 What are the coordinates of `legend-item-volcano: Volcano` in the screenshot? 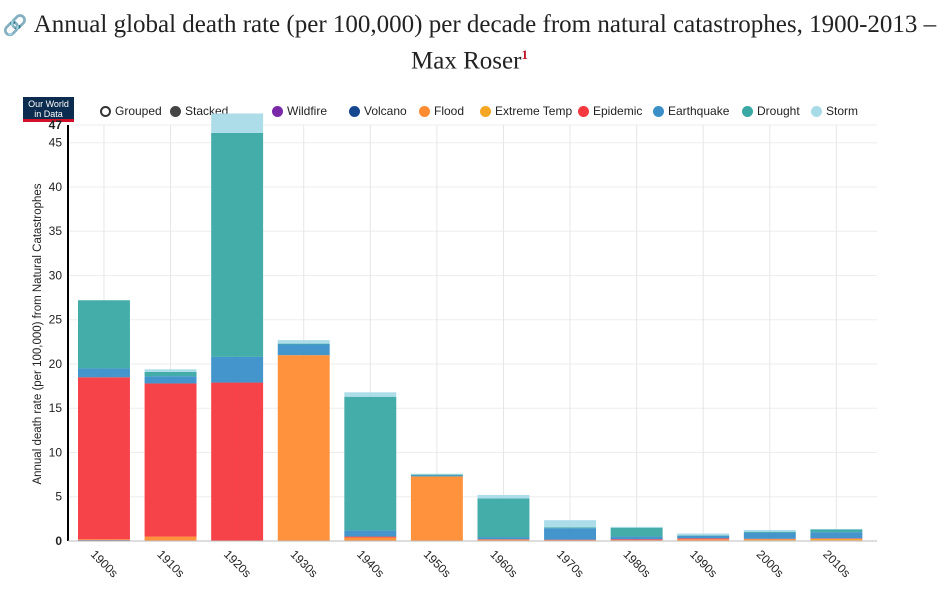 It's located at (378, 111).